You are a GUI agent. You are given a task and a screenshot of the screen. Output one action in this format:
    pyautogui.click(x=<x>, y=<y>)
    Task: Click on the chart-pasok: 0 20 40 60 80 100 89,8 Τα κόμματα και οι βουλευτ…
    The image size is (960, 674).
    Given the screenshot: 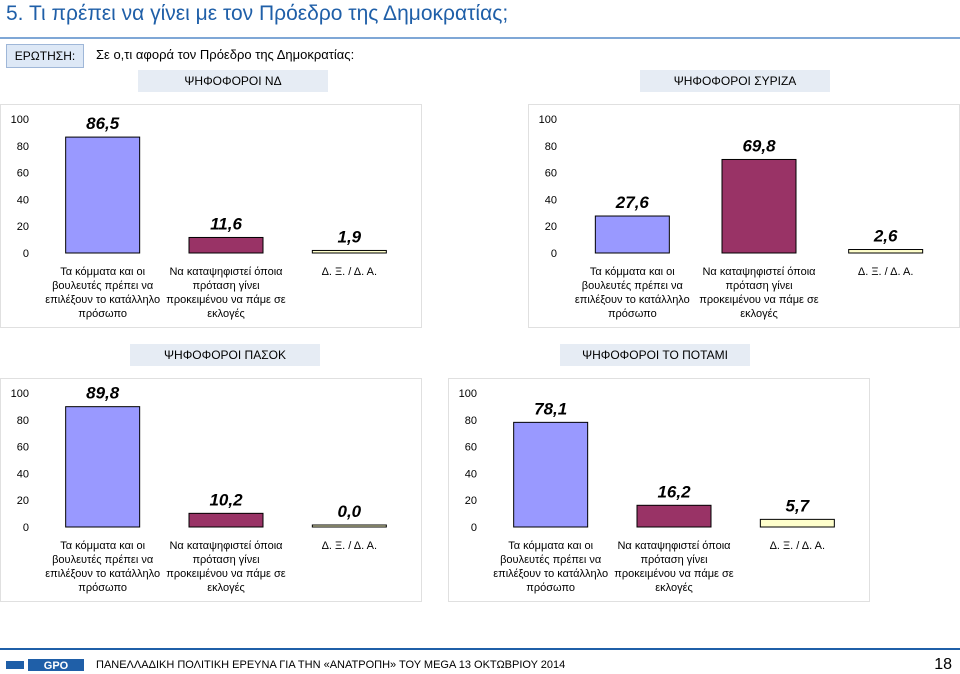 What is the action you would take?
    pyautogui.click(x=199, y=489)
    